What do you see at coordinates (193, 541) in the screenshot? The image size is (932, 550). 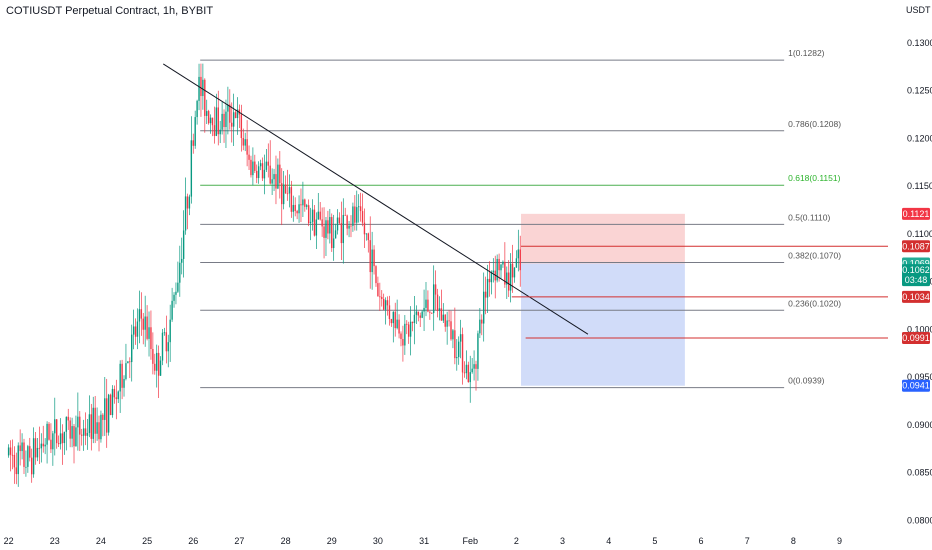 I see `time-tick-label: 26` at bounding box center [193, 541].